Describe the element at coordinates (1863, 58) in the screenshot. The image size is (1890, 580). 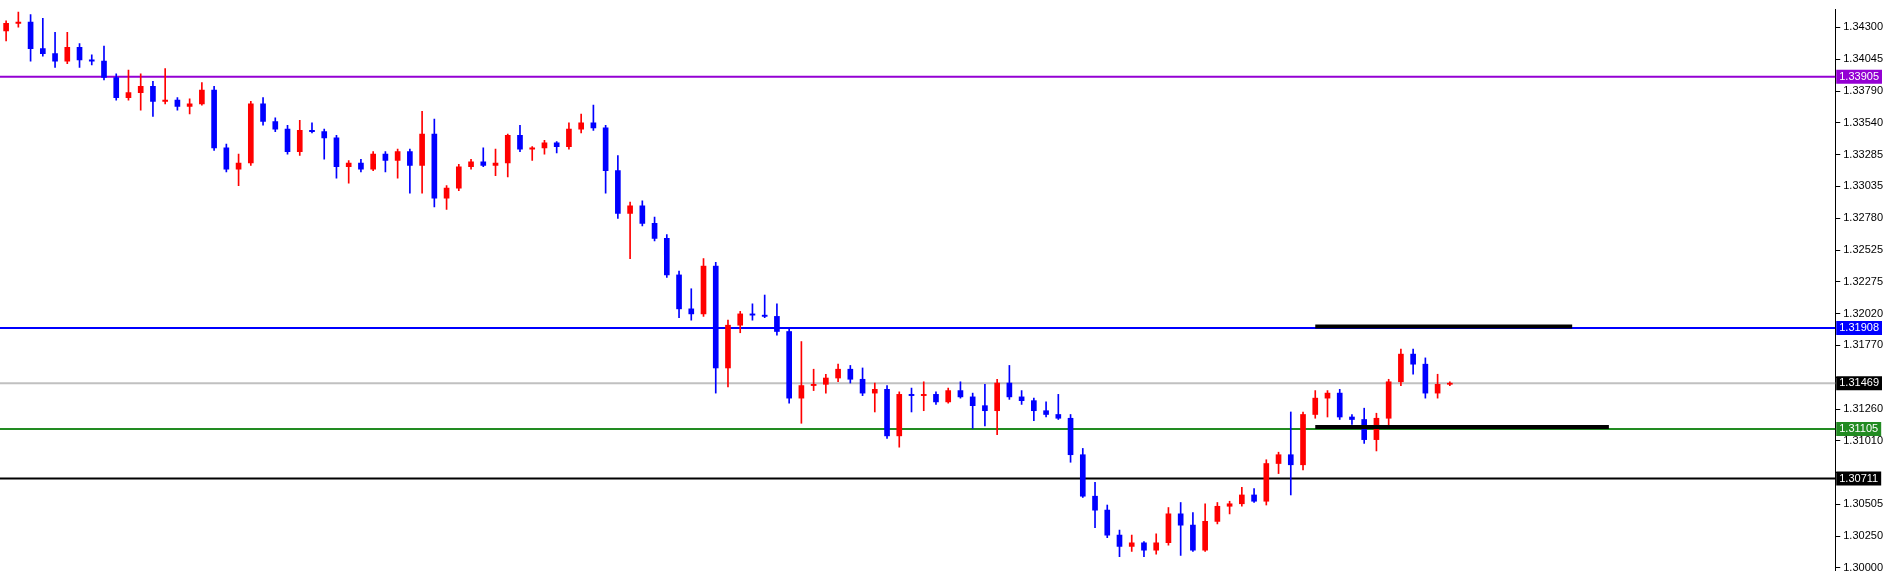
I see `y-tick-label: 1.34045` at that location.